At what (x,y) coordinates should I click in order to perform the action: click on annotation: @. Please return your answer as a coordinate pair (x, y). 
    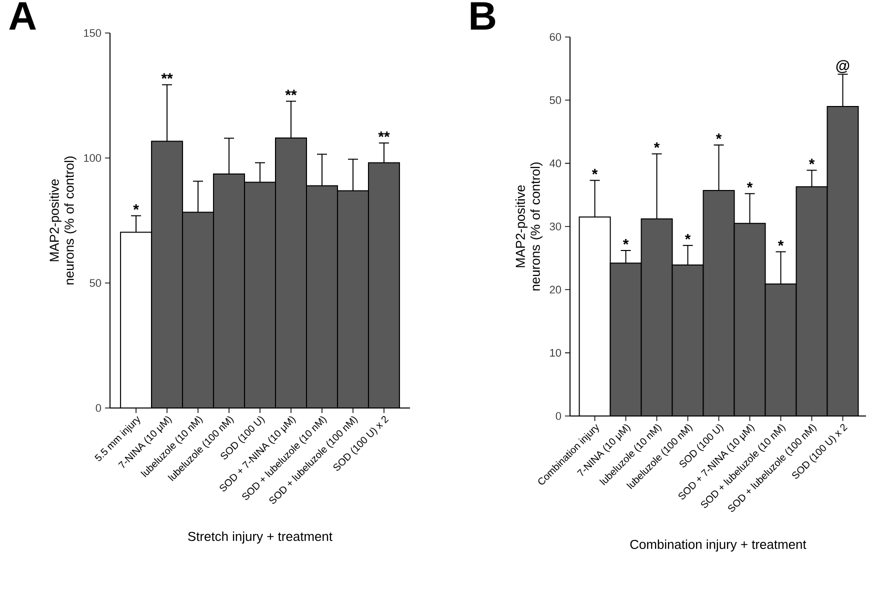
    Looking at the image, I should click on (843, 67).